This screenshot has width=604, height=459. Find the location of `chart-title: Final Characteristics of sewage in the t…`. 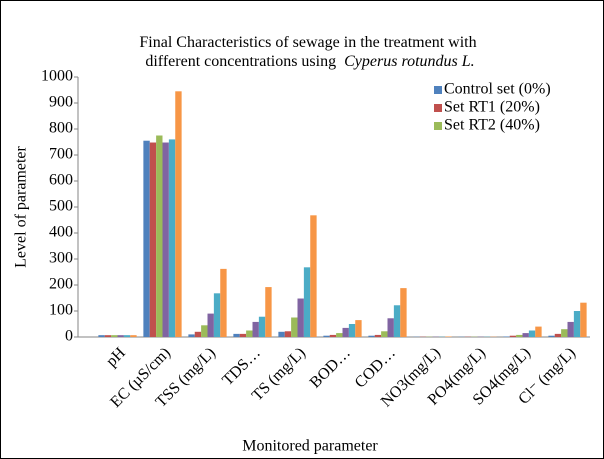

chart-title: Final Characteristics of sewage in the t… is located at coordinates (309, 52).